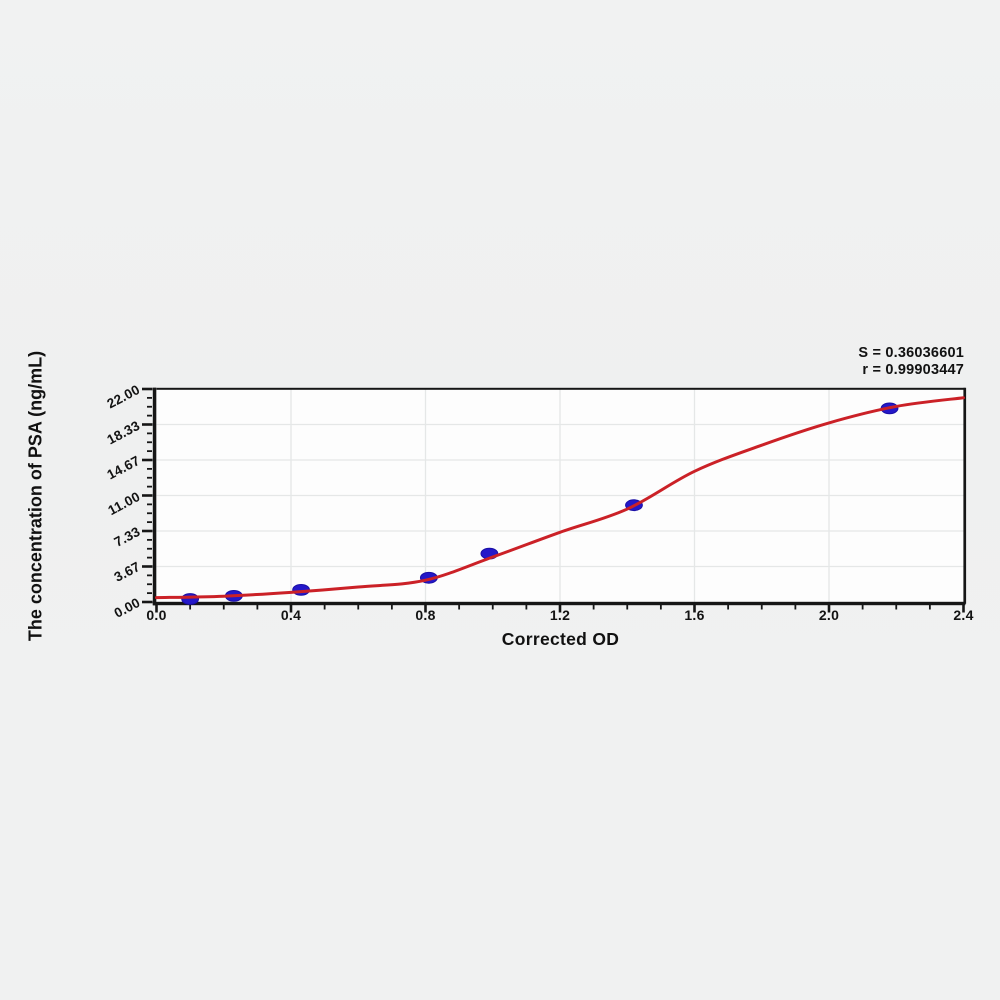 The image size is (1000, 1000). What do you see at coordinates (829, 615) in the screenshot?
I see `x-tick-label: 2.0` at bounding box center [829, 615].